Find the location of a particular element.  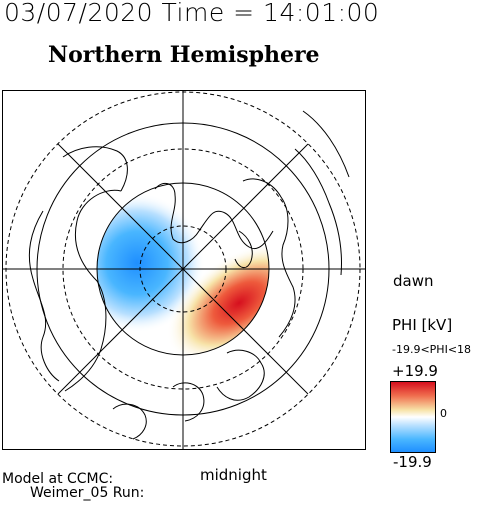

dawn-label: dawn is located at coordinates (413, 281).